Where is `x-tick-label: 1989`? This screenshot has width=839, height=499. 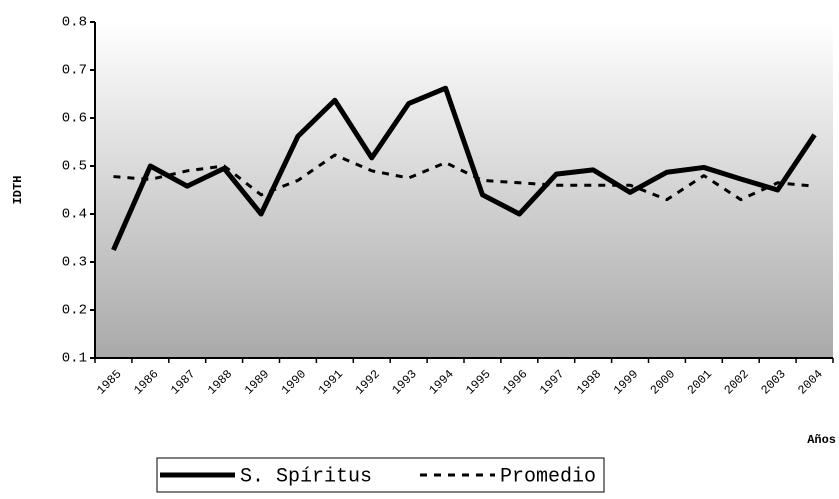 x-tick-label: 1989 is located at coordinates (257, 382).